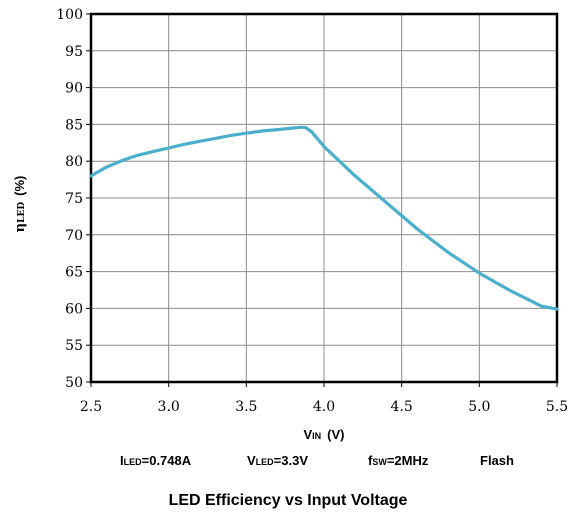 Image resolution: width=577 pixels, height=517 pixels. What do you see at coordinates (74, 125) in the screenshot?
I see `y-tick-label: 85` at bounding box center [74, 125].